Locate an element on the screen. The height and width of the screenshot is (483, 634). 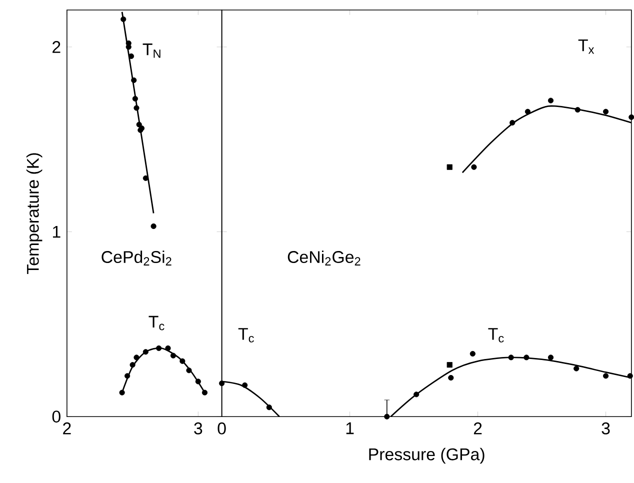
x-tick-label: 0 is located at coordinates (222, 428).